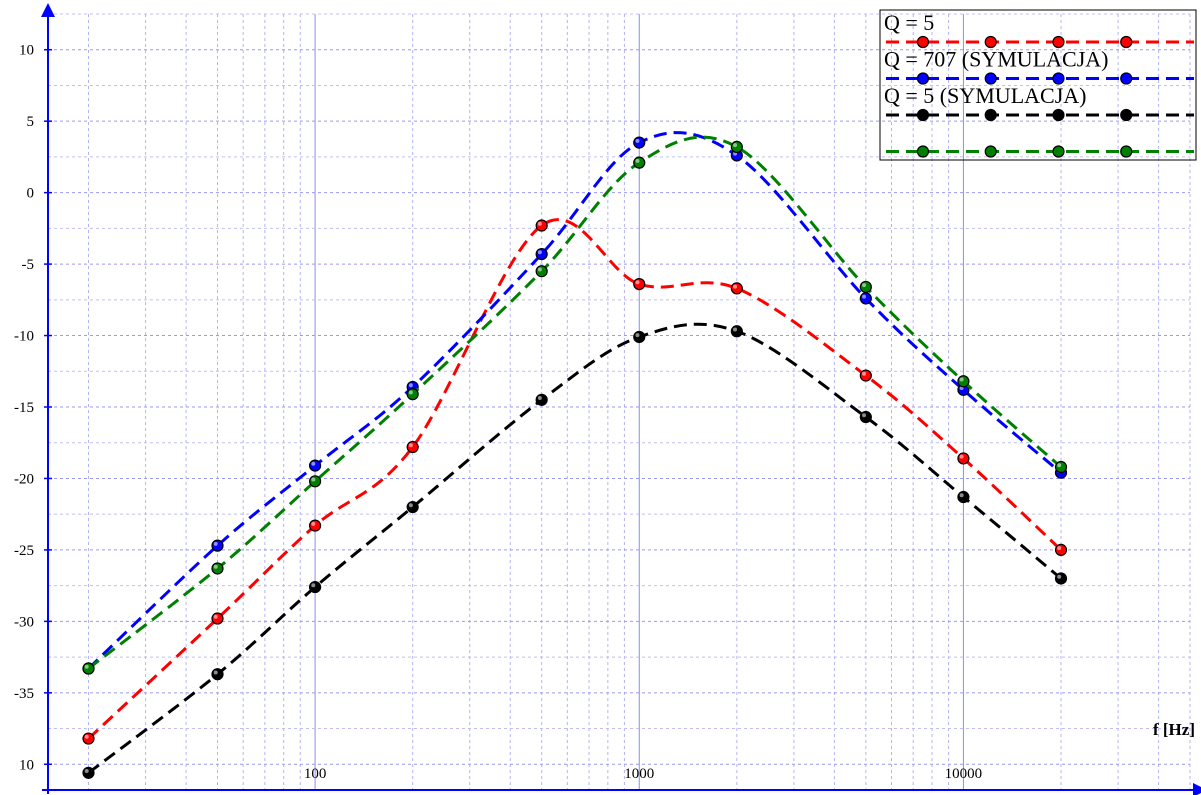 This screenshot has height=795, width=1201. I want to click on x-tick-label: 1000, so click(639, 774).